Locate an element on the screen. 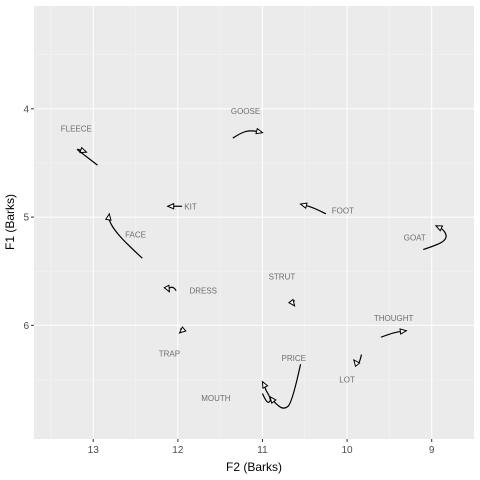 This screenshot has height=480, width=480. arrowhead-dress is located at coordinates (166, 288).